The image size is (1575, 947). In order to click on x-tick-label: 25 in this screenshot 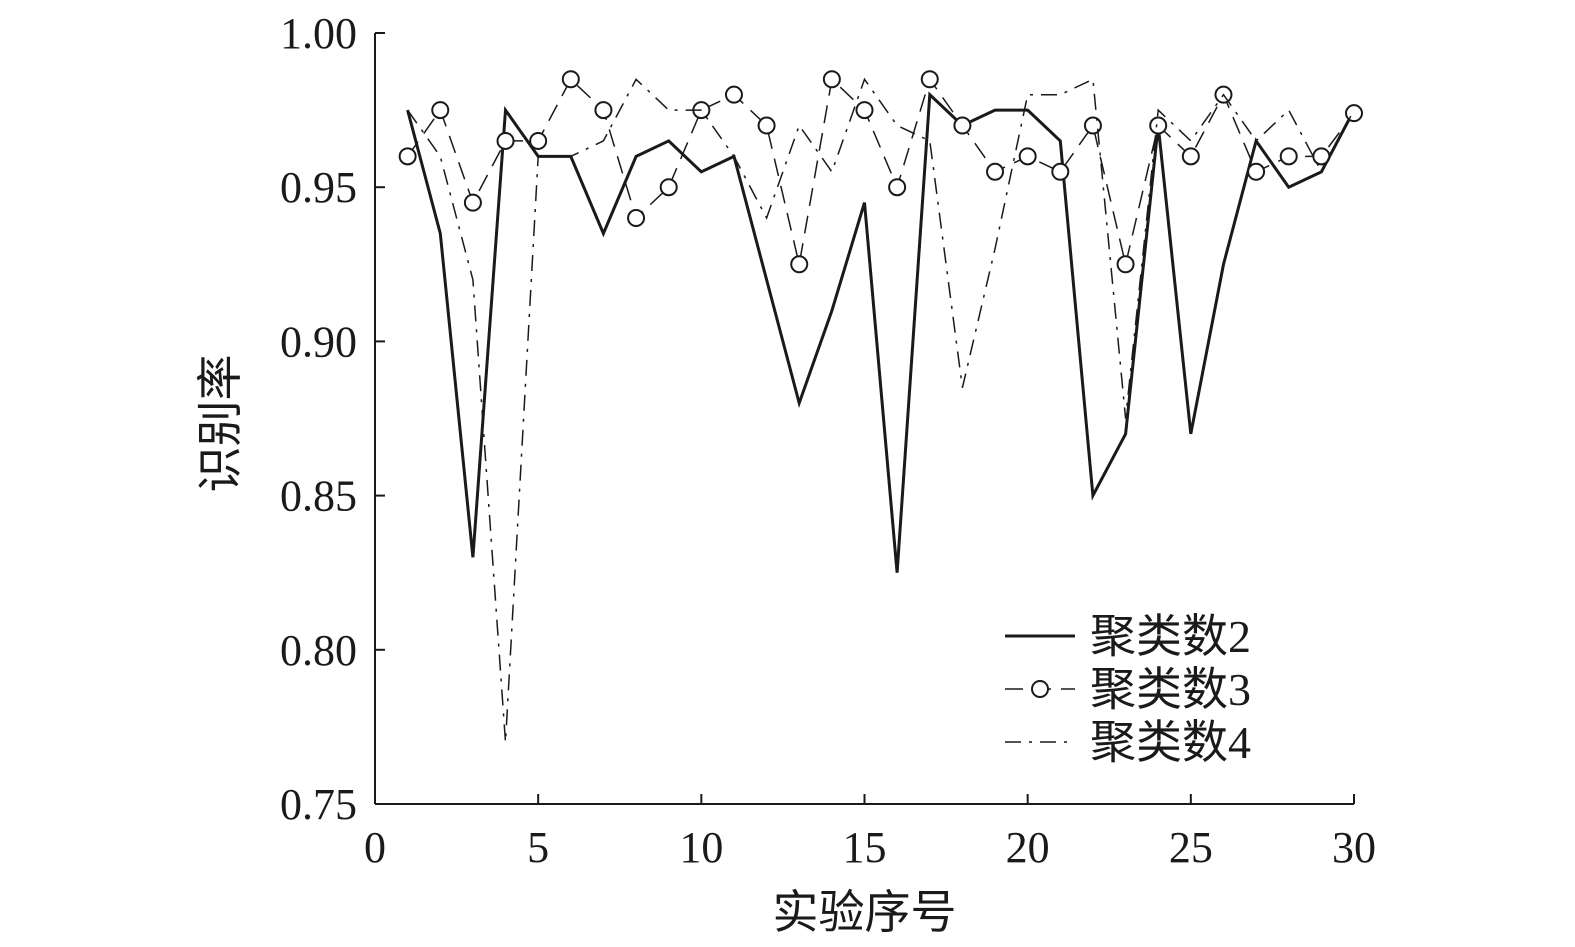, I will do `click(1191, 847)`.